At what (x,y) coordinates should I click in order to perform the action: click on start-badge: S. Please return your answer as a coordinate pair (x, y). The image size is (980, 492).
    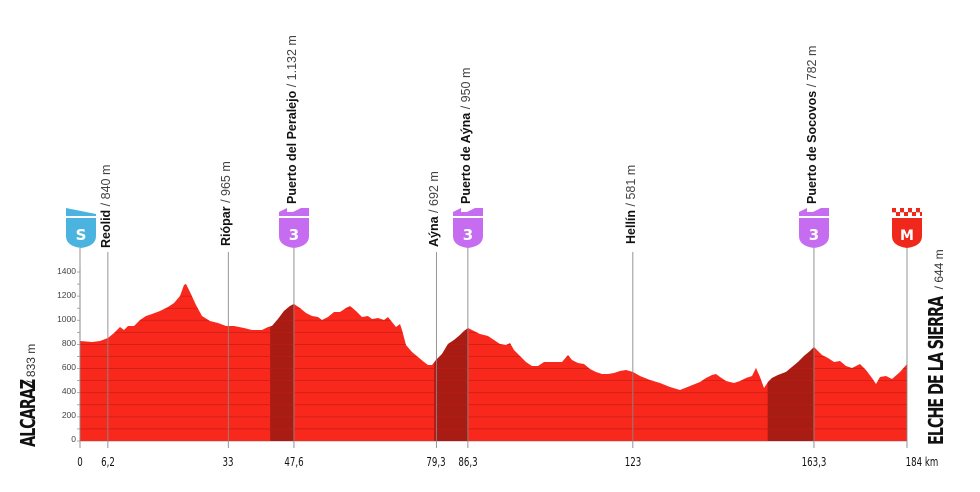
    Looking at the image, I should click on (81, 228).